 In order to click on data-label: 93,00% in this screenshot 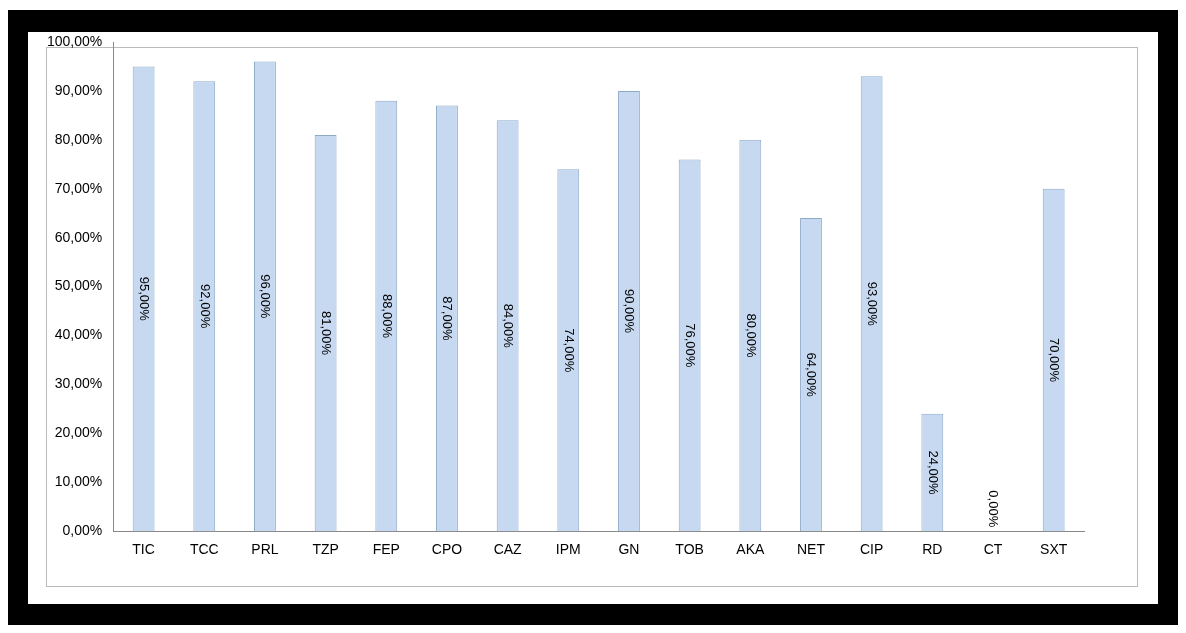, I will do `click(873, 304)`.